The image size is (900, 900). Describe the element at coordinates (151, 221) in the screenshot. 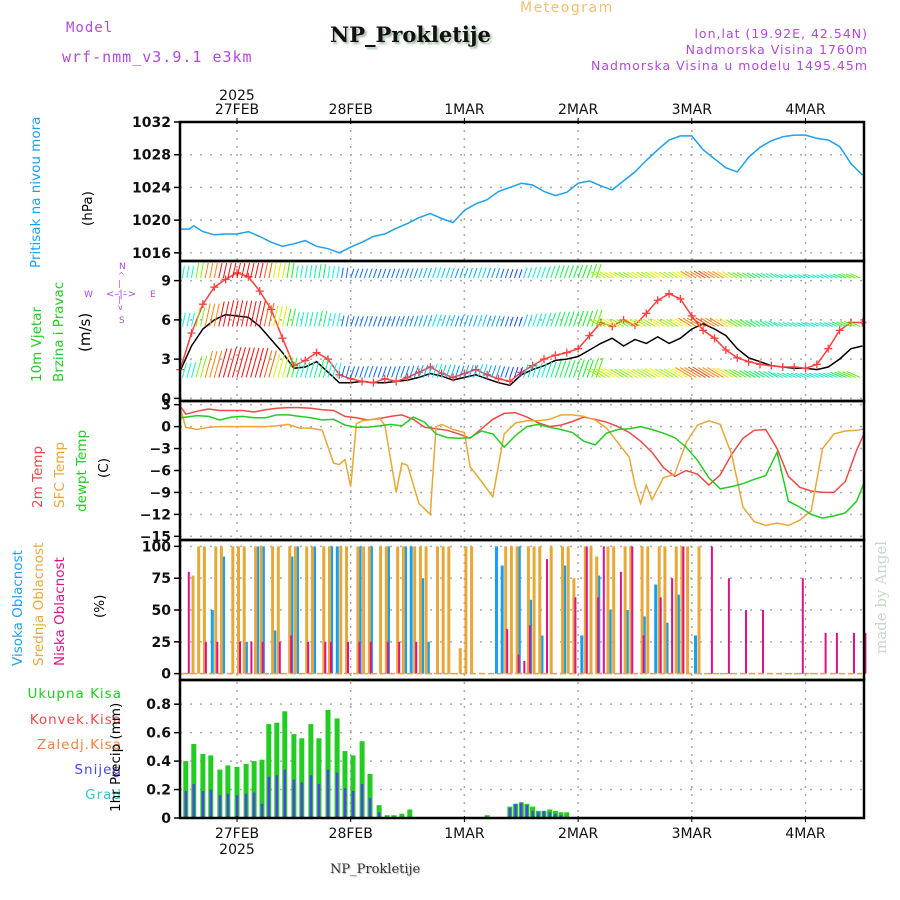

I see `y-tick-label: 1020` at that location.